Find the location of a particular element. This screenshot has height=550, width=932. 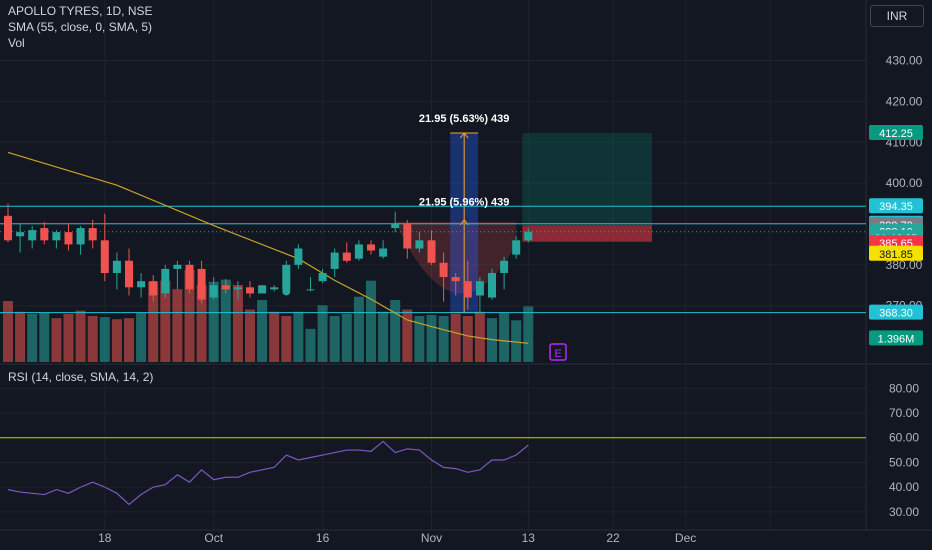

price-axis-label: 1.396M is located at coordinates (896, 337).